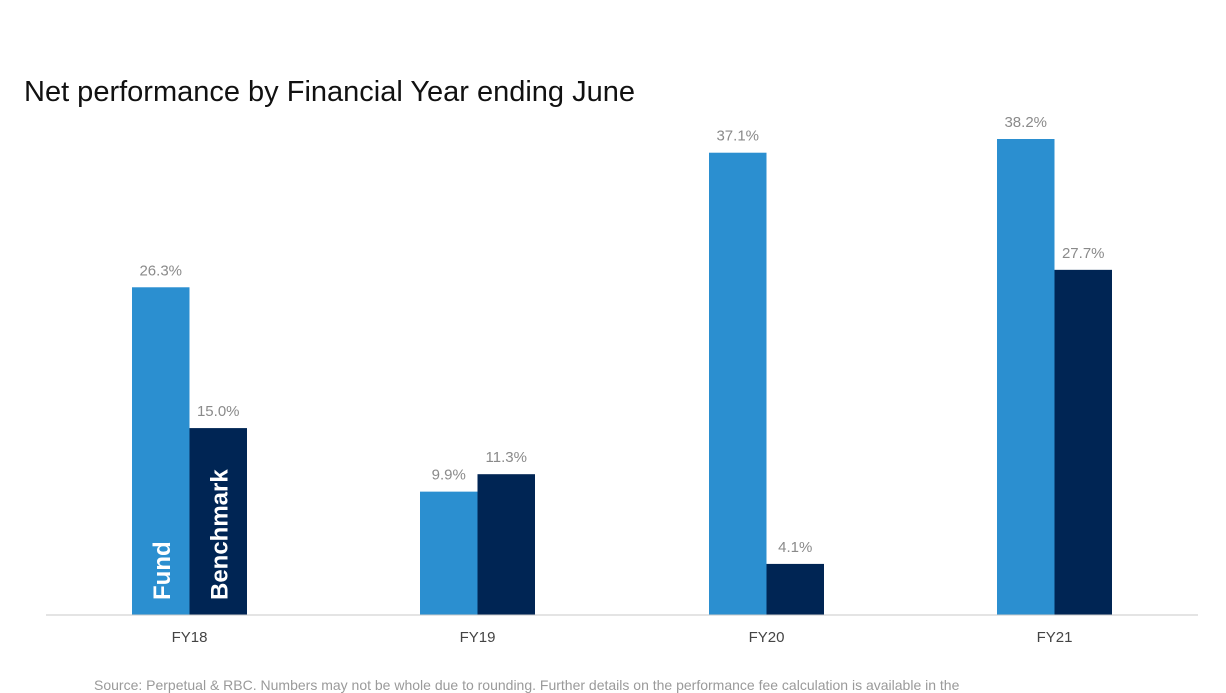 The height and width of the screenshot is (693, 1226). I want to click on value-label-fund-fy21: 38.2%, so click(1025, 122).